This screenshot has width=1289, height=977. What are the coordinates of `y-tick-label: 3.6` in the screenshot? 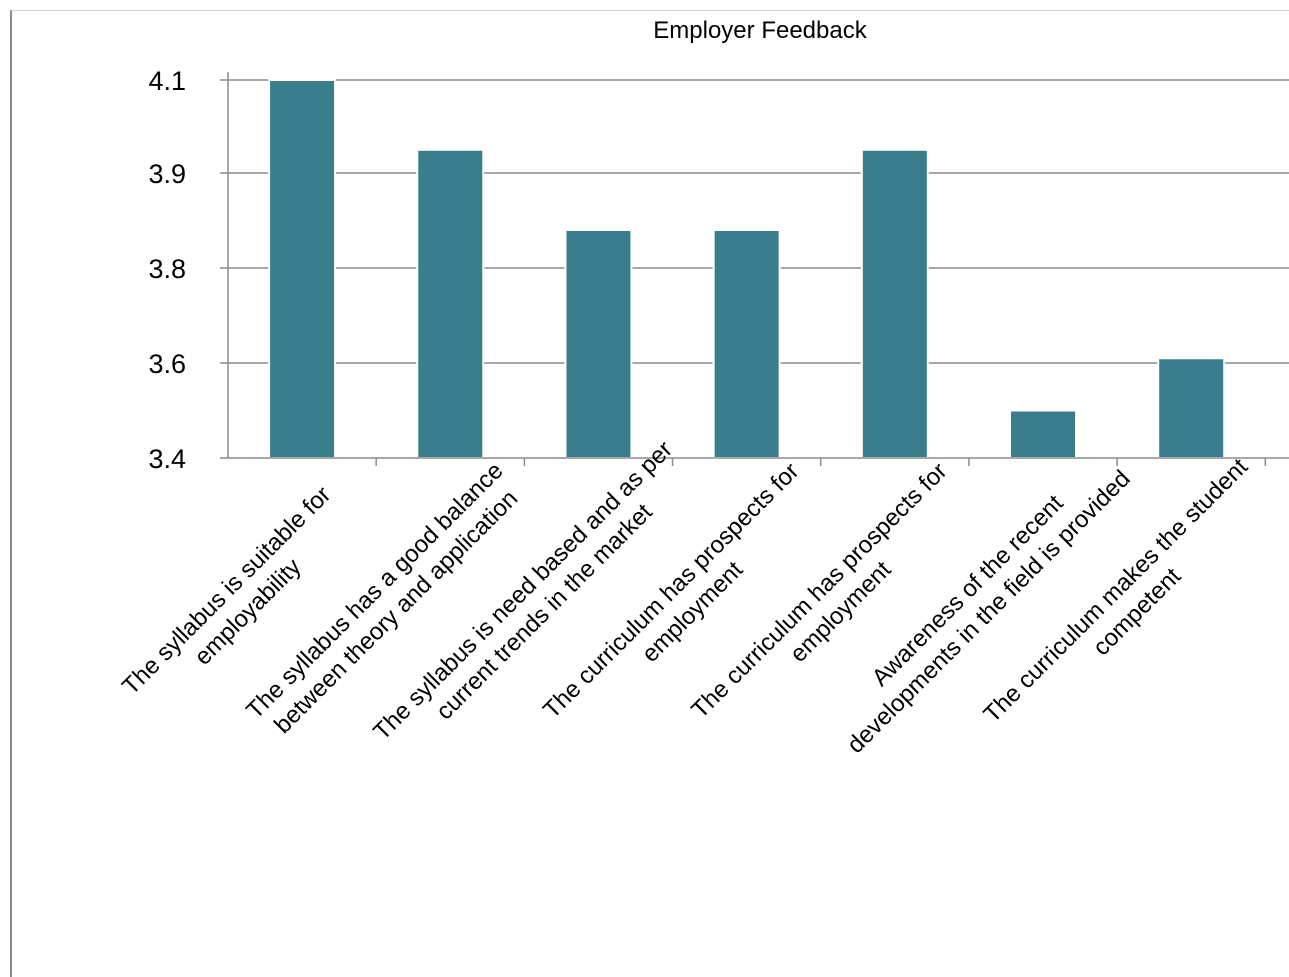 It's located at (167, 364).